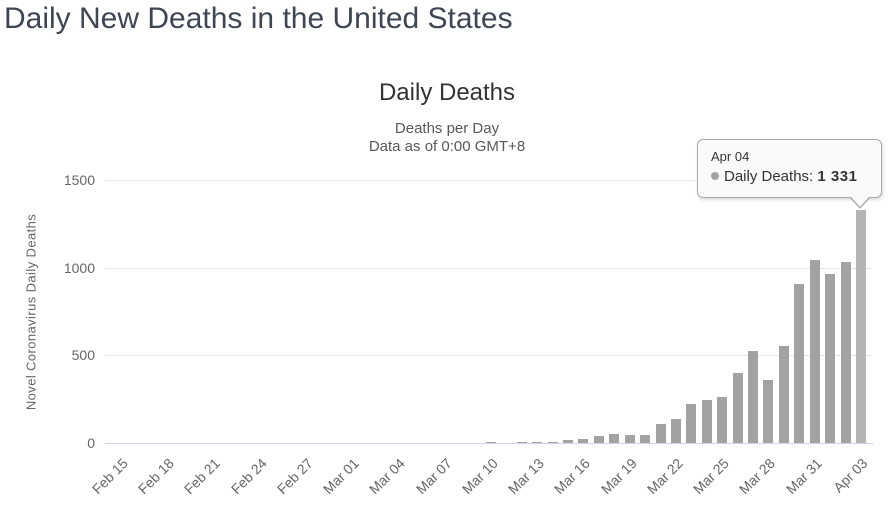 This screenshot has width=888, height=507. What do you see at coordinates (757, 476) in the screenshot?
I see `x-tick-label: Mar 28` at bounding box center [757, 476].